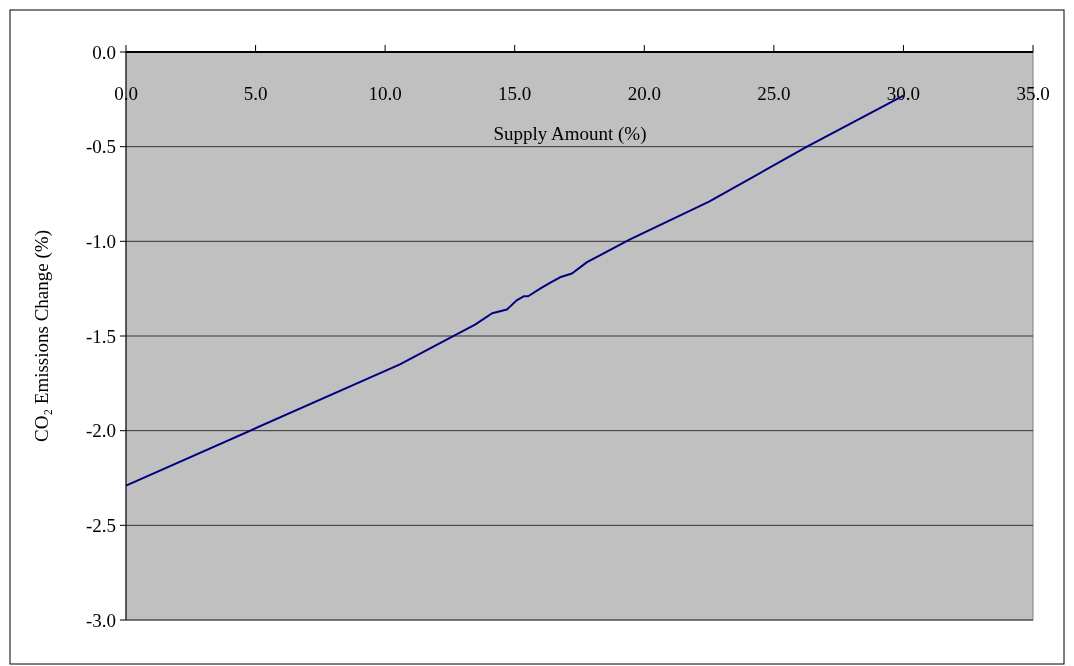  Describe the element at coordinates (100, 431) in the screenshot. I see `y-tick-label: -2.0` at that location.